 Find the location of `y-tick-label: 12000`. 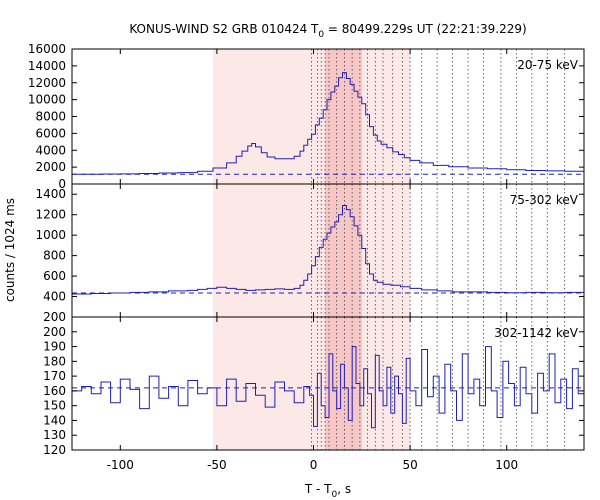

y-tick-label: 12000 is located at coordinates (47, 83).